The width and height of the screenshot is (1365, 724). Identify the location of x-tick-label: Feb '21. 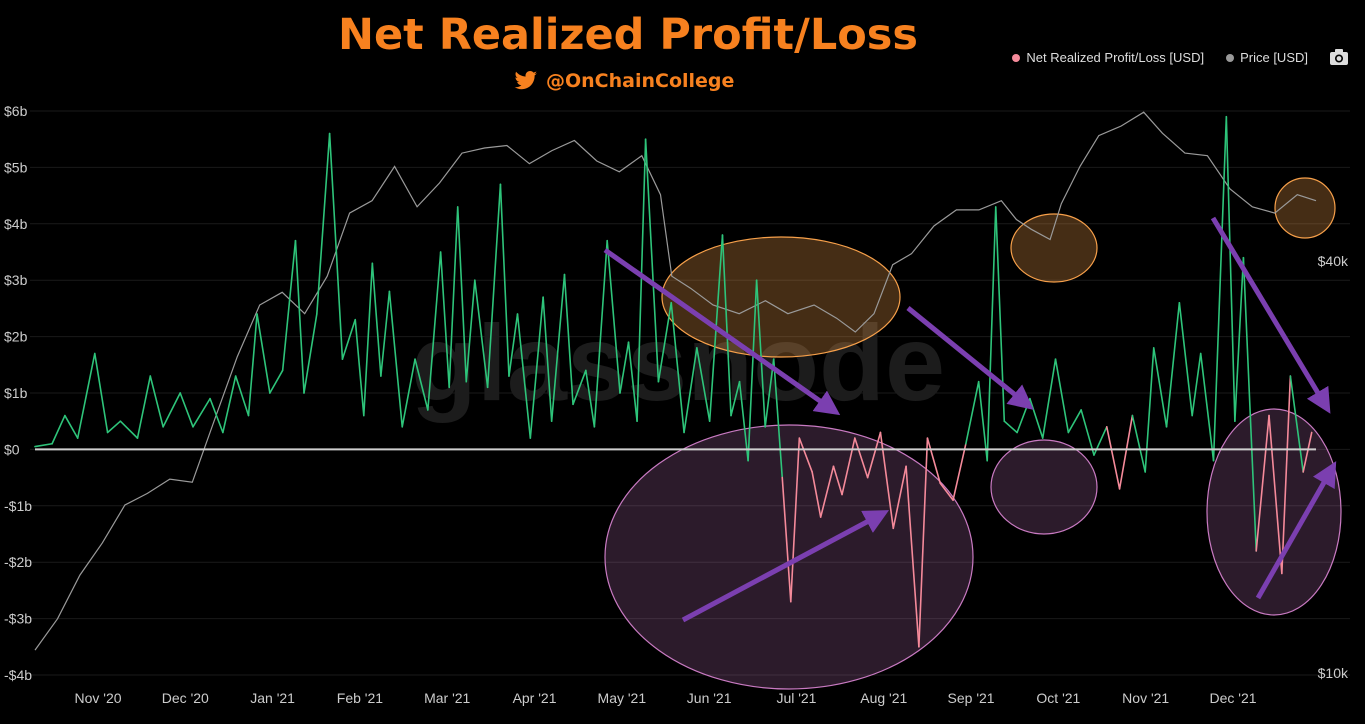
(360, 698).